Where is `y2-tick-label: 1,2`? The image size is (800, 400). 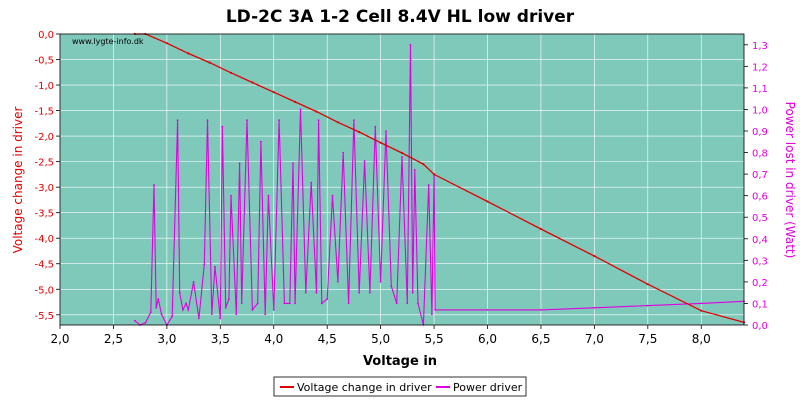 y2-tick-label: 1,2 is located at coordinates (760, 67).